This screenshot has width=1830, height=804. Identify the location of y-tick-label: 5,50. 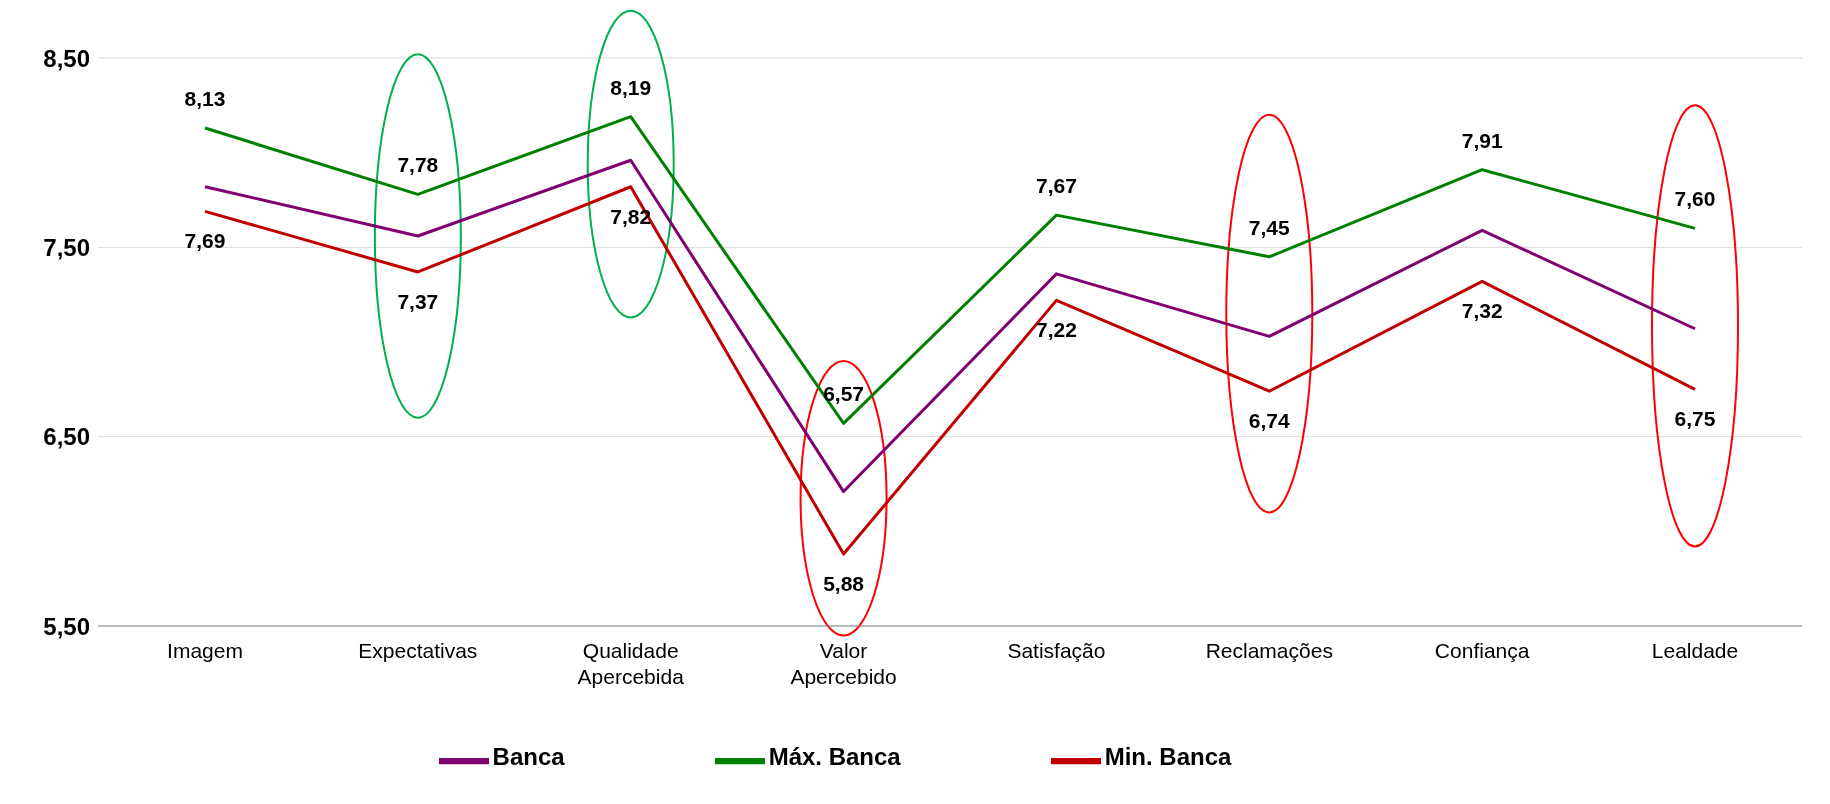
(66, 626).